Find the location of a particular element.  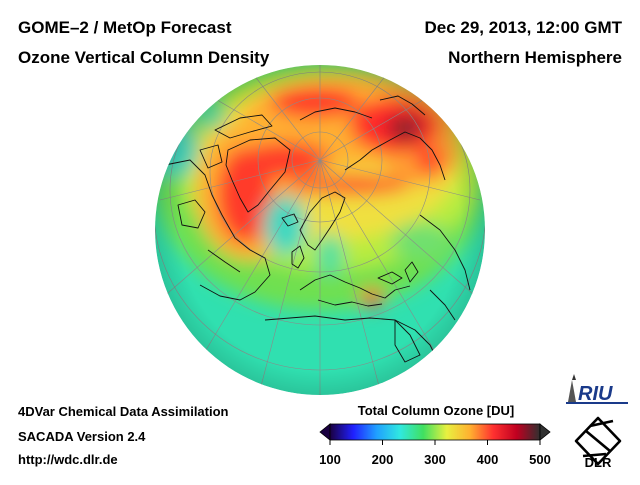

colorbar-low-arrow is located at coordinates (325, 432).